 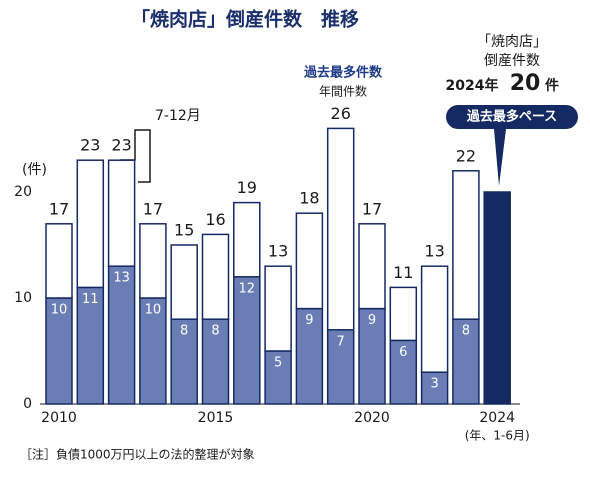 What do you see at coordinates (121, 278) in the screenshot?
I see `segment-label: 13` at bounding box center [121, 278].